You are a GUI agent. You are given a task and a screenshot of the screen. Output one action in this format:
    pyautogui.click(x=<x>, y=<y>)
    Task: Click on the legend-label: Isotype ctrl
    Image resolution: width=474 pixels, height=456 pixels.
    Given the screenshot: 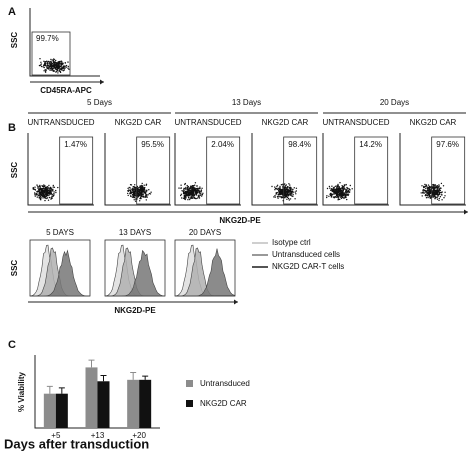 What is the action you would take?
    pyautogui.click(x=291, y=242)
    